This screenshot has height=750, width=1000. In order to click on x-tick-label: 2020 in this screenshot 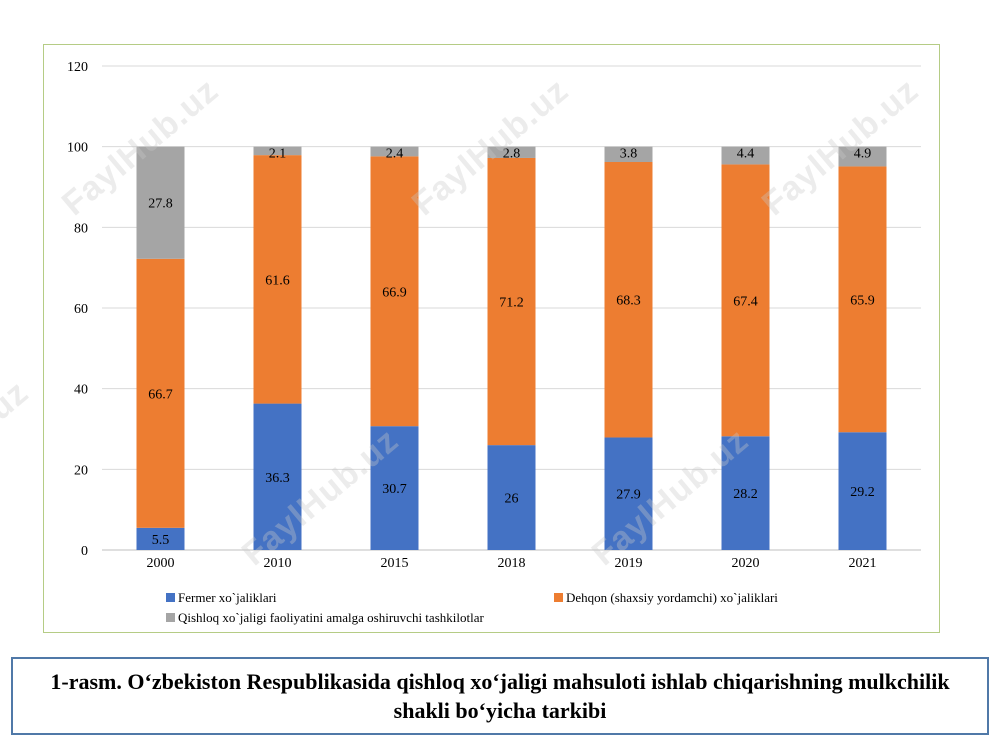, I will do `click(746, 563)`.